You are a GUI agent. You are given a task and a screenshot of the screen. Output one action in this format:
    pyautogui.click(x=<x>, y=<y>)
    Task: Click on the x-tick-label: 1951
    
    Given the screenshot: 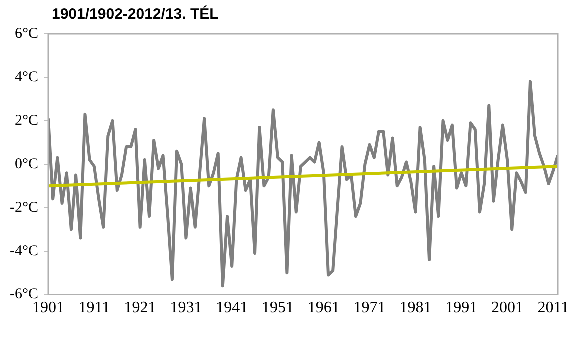 What is the action you would take?
    pyautogui.click(x=278, y=308)
    